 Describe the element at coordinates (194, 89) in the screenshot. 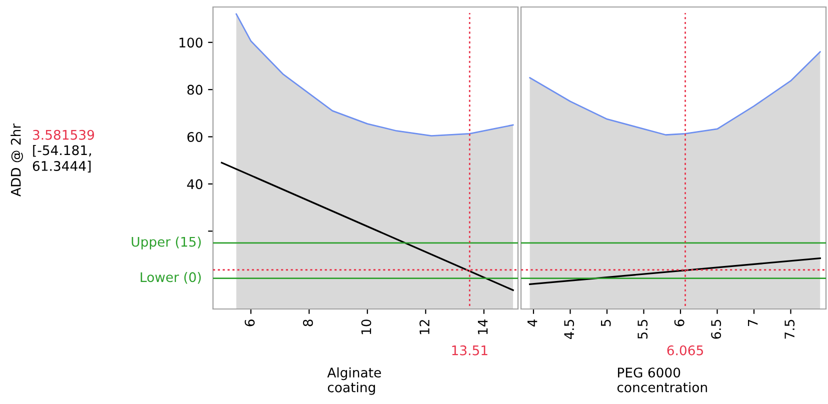

I see `y-tick-label: 80` at that location.